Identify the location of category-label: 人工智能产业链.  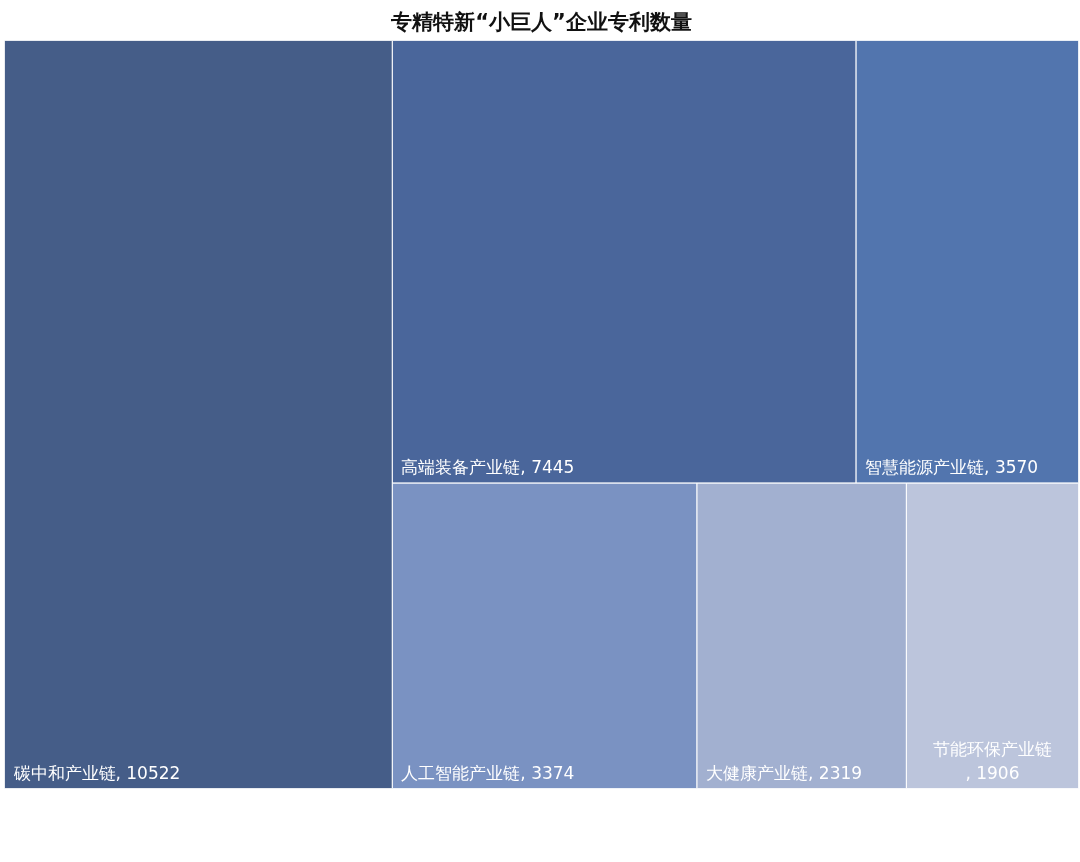
(461, 772).